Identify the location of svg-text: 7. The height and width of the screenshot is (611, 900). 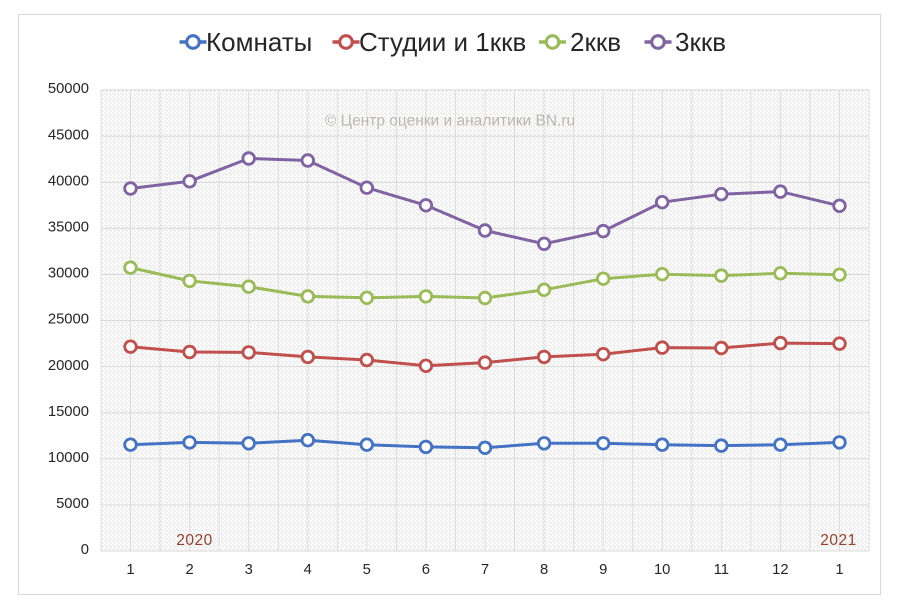
(485, 570).